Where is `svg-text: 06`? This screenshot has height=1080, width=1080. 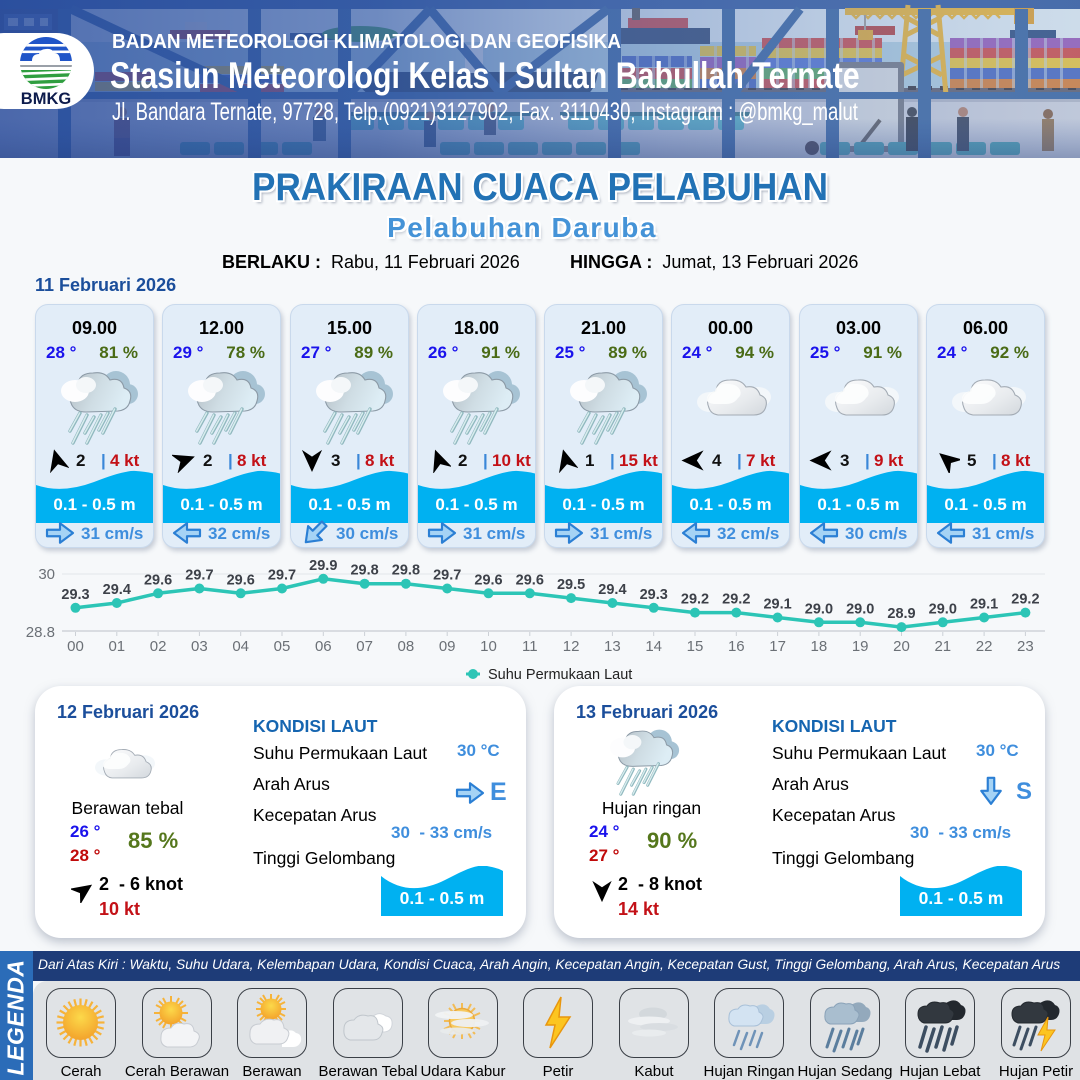
svg-text: 06 is located at coordinates (323, 646).